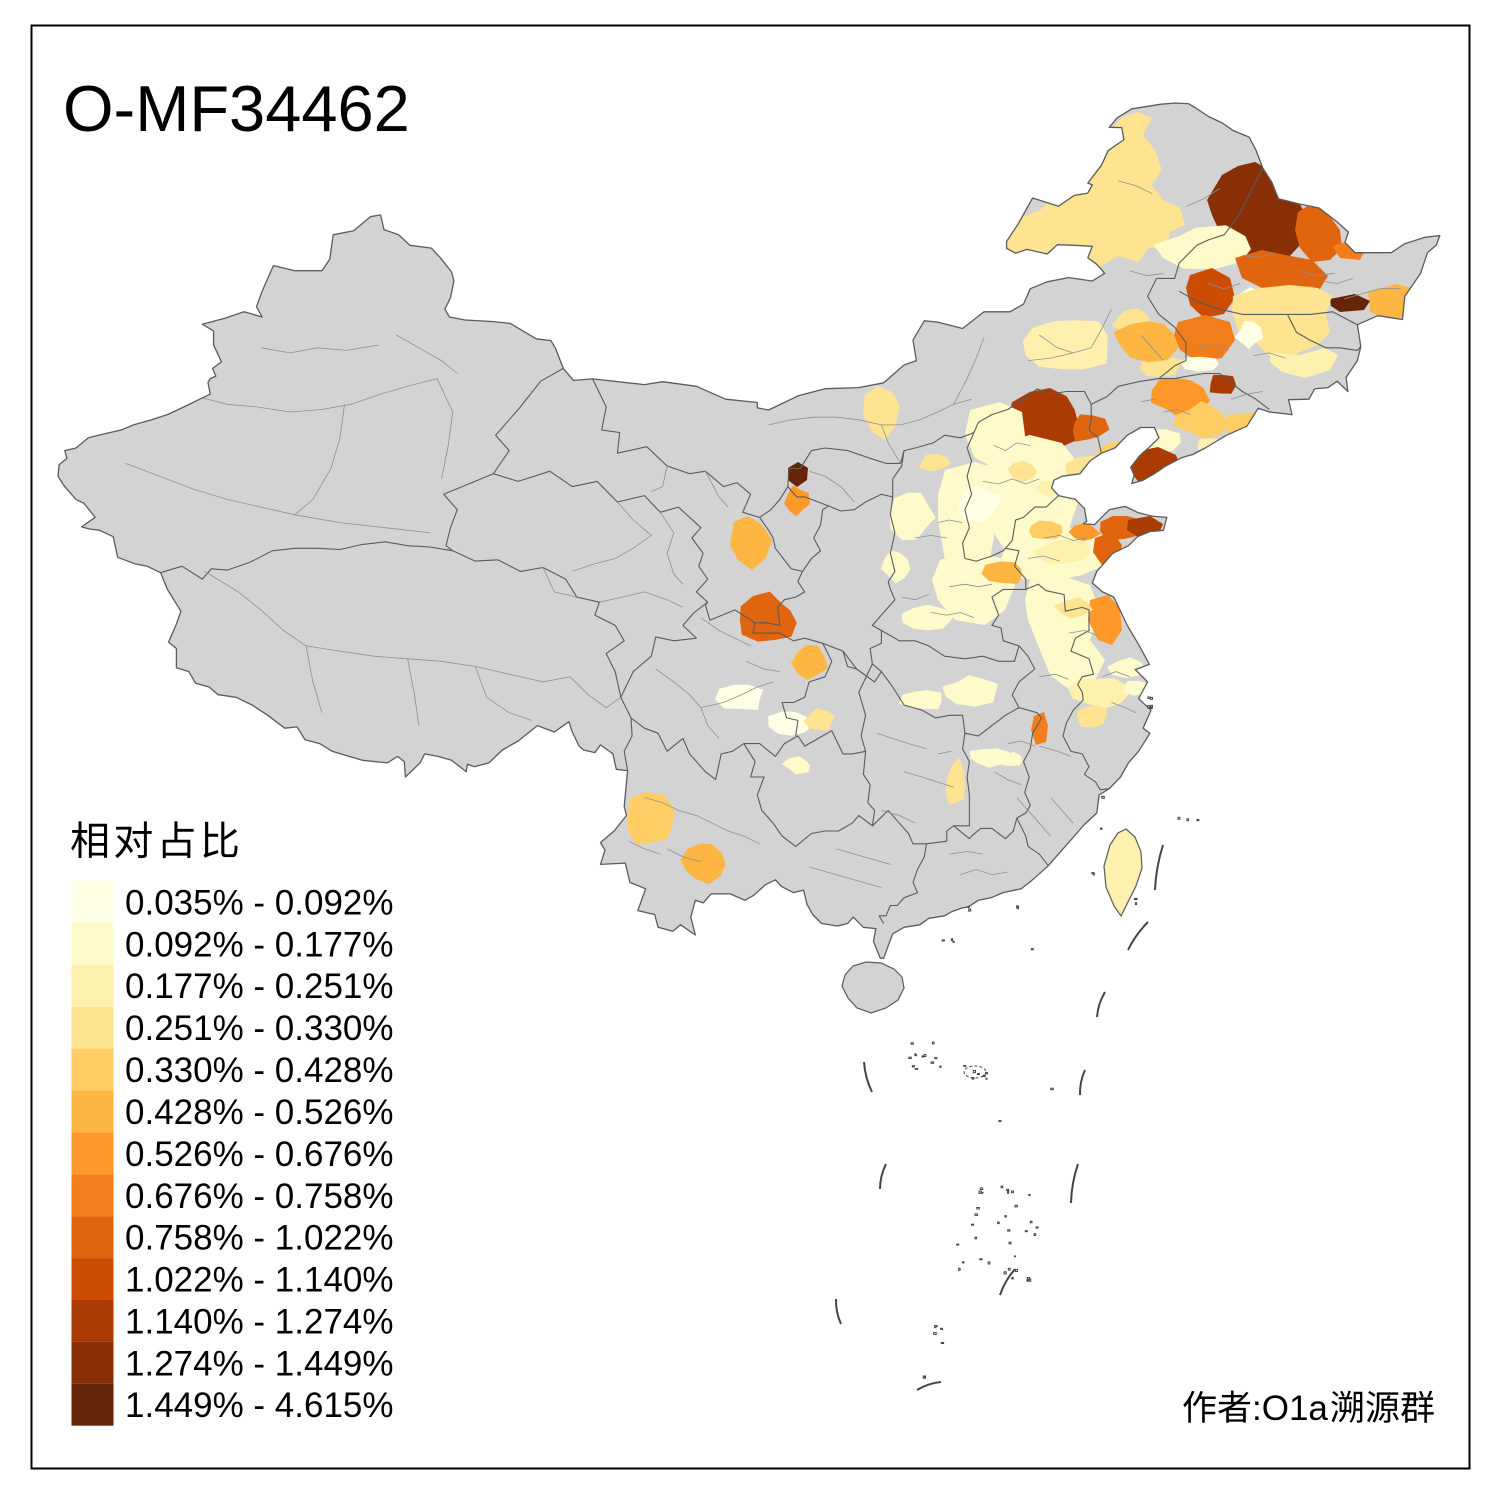  What do you see at coordinates (259, 986) in the screenshot?
I see `svg-text: 0.177% - 0.251%` at bounding box center [259, 986].